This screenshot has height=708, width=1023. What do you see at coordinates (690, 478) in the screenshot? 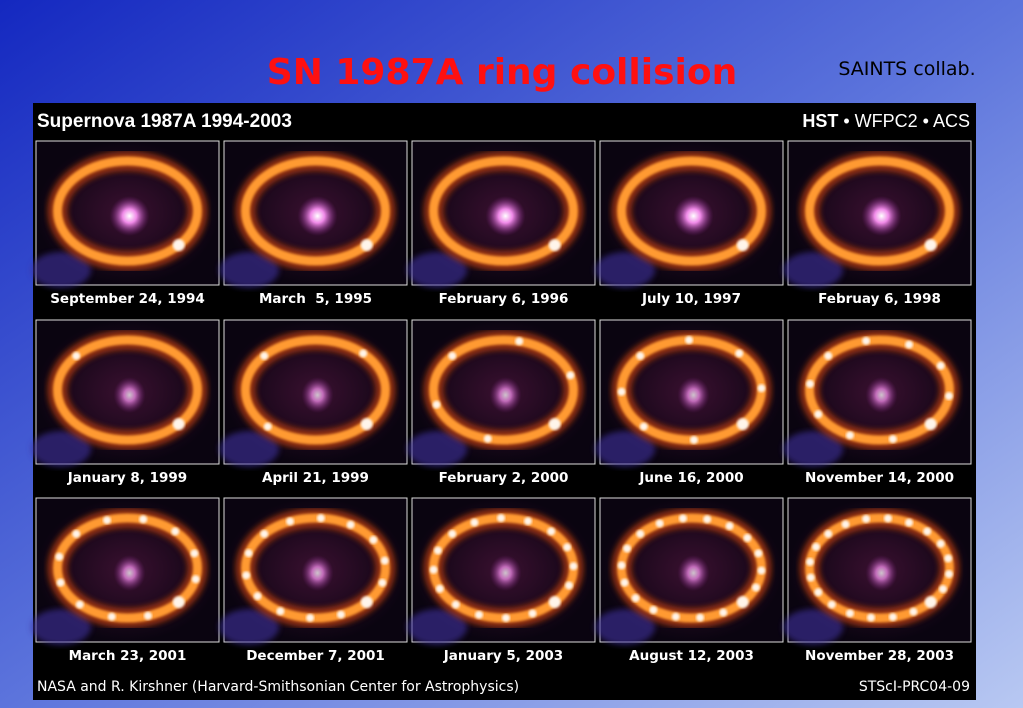
I see `date-label: June 16, 2000` at bounding box center [690, 478].